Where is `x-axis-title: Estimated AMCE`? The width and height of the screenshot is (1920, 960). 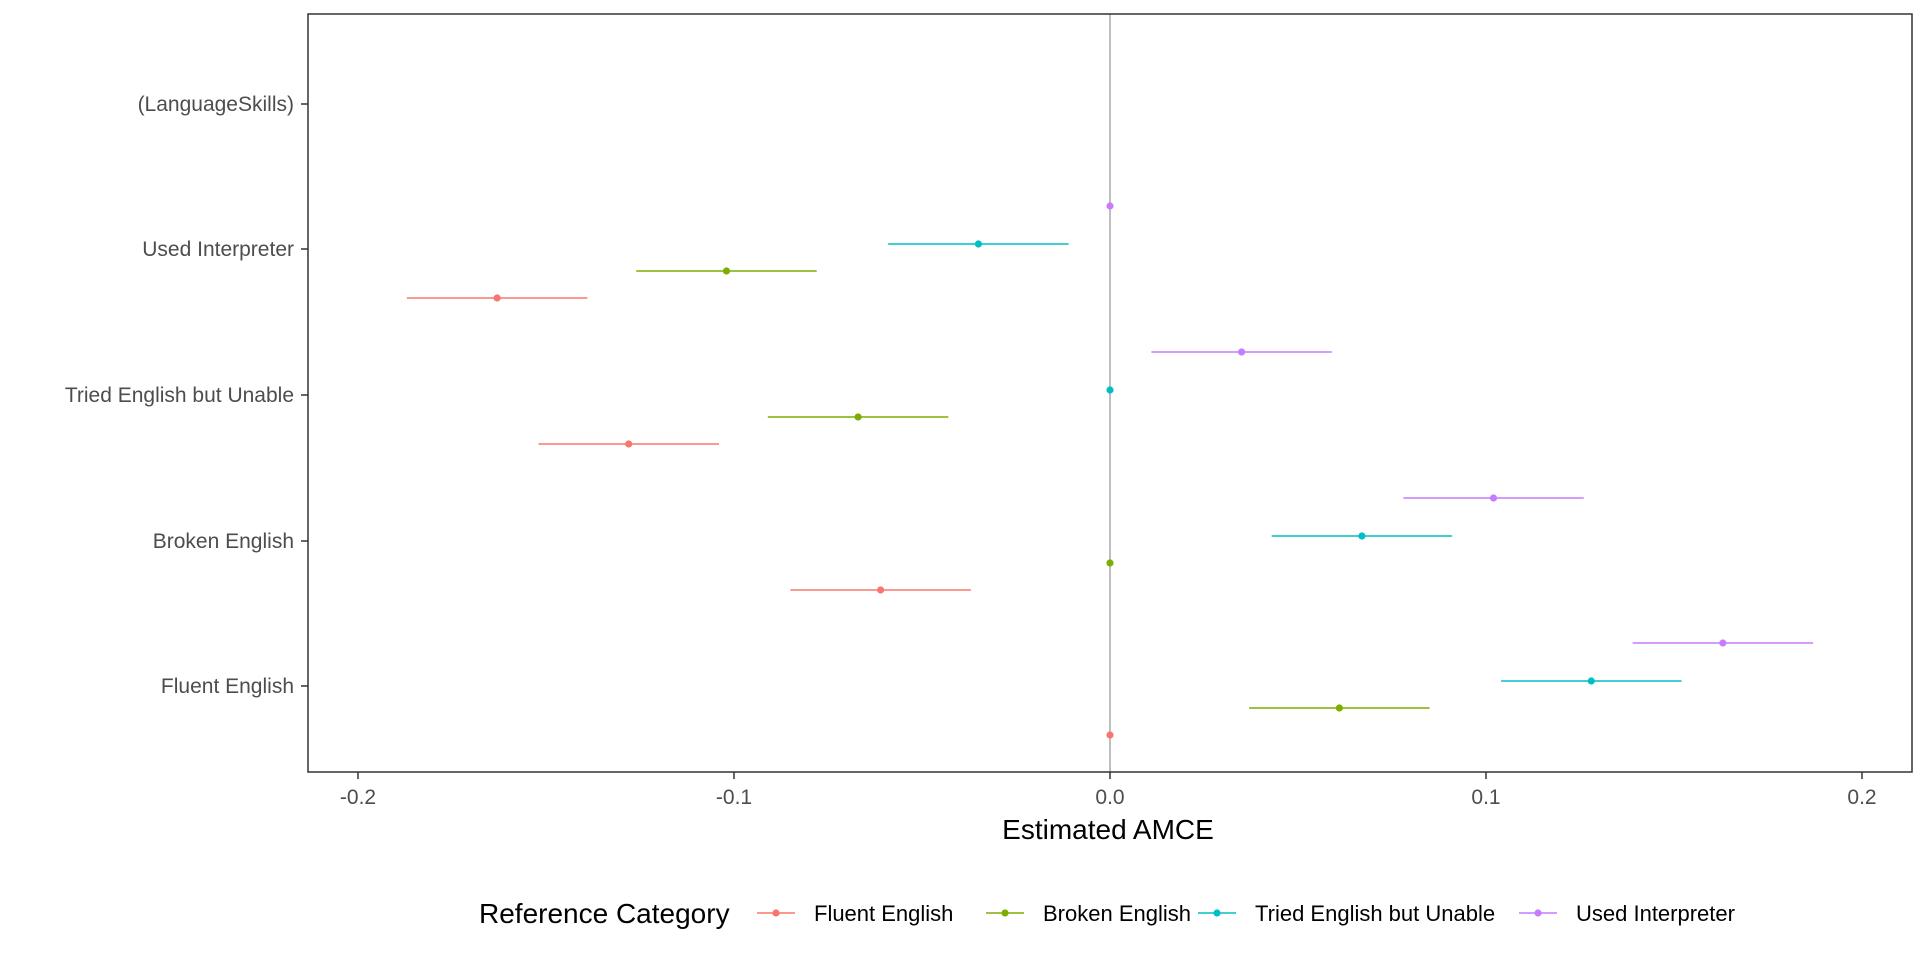 x-axis-title: Estimated AMCE is located at coordinates (1108, 829).